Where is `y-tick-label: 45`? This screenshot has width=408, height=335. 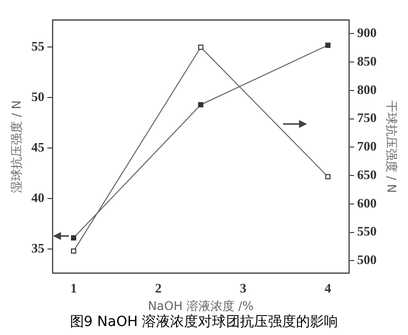
y-tick-label: 45 is located at coordinates (38, 146).